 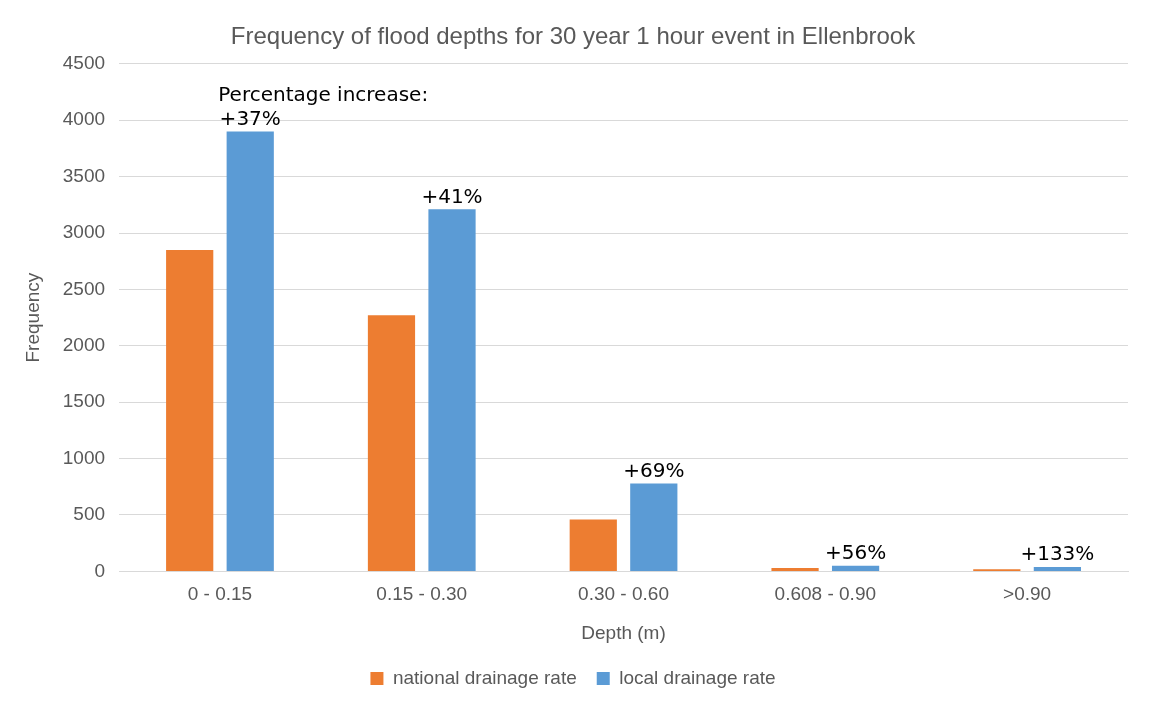 What do you see at coordinates (220, 594) in the screenshot?
I see `x-tick-label: 0 - 0.15` at bounding box center [220, 594].